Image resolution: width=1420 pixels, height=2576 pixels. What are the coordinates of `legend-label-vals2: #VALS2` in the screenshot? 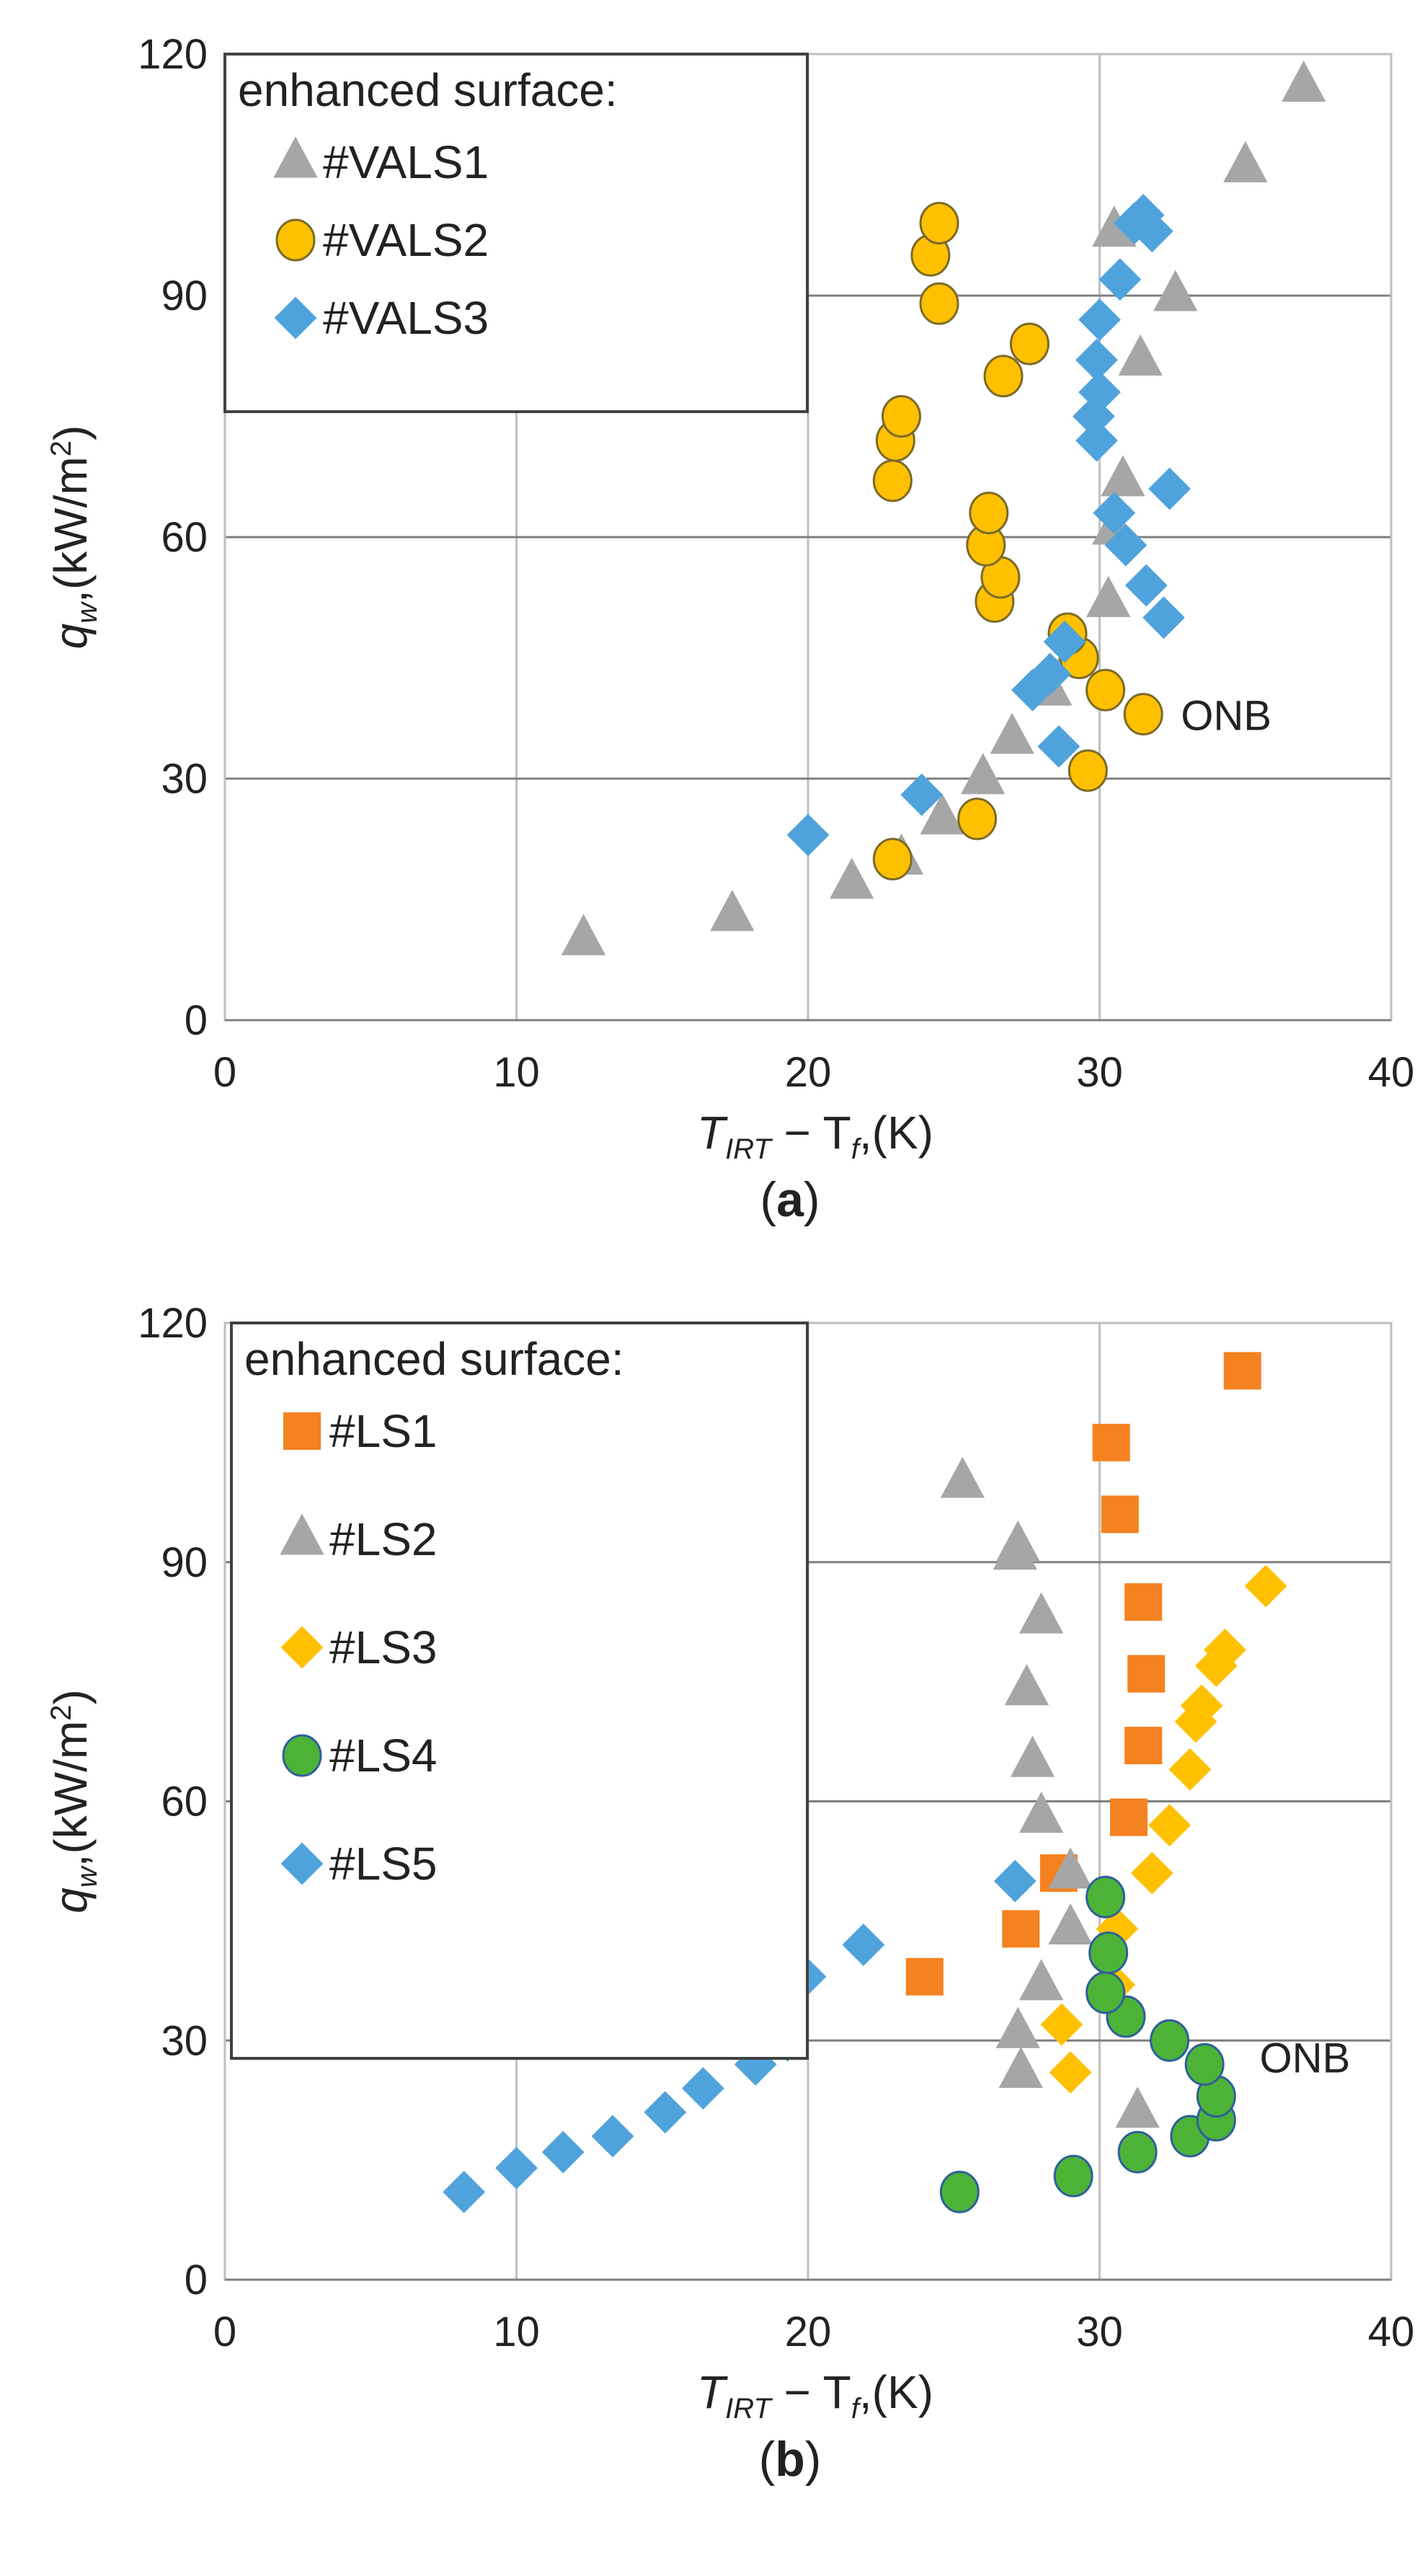 It's located at (406, 240).